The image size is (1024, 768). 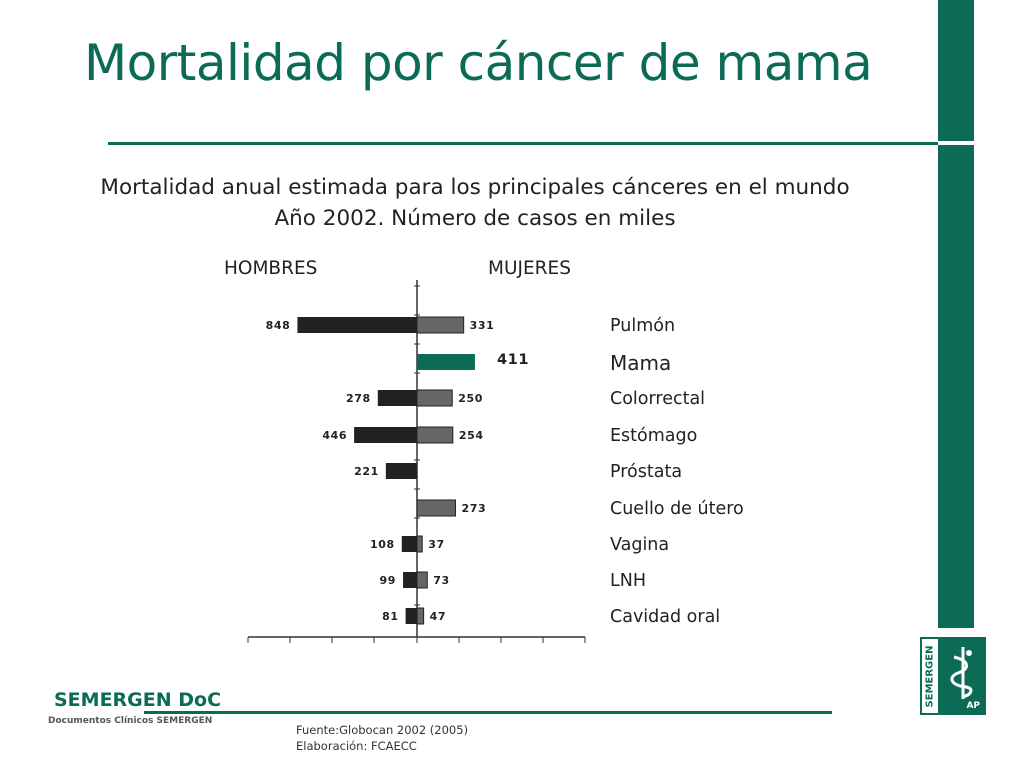 I want to click on logo-ap: AP, so click(x=973, y=706).